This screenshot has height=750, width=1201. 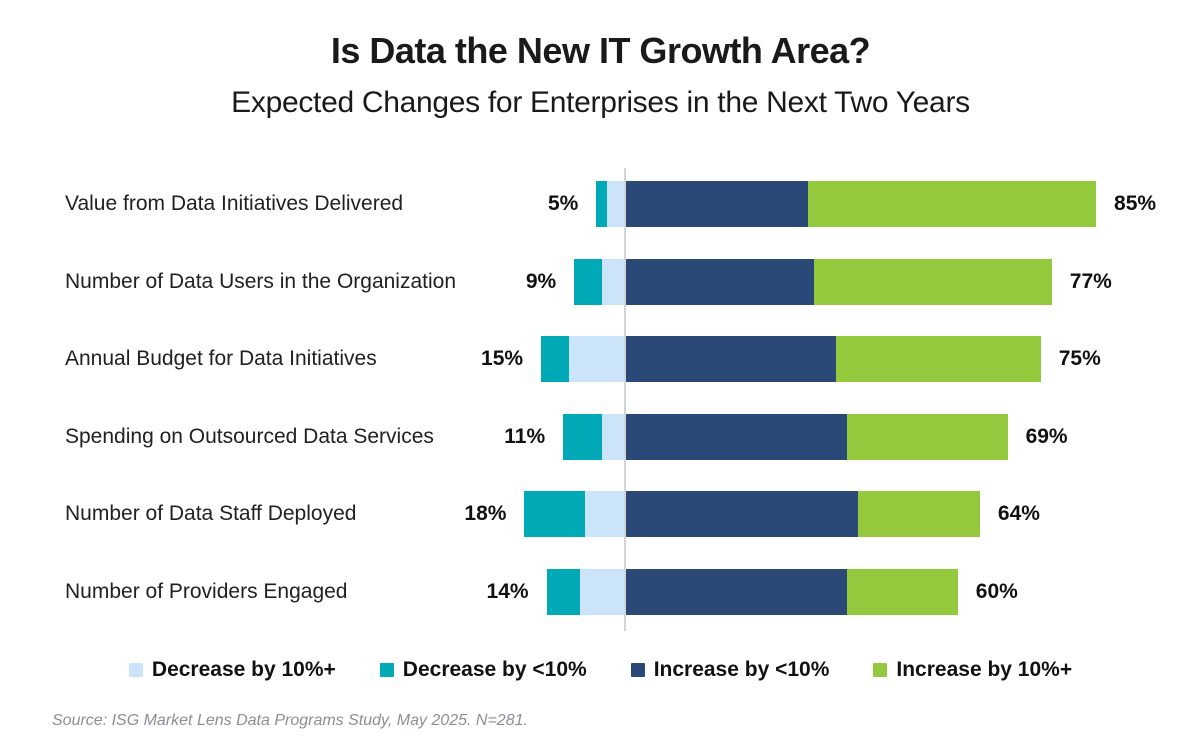 I want to click on increase-total-label: 69%, so click(x=1046, y=436).